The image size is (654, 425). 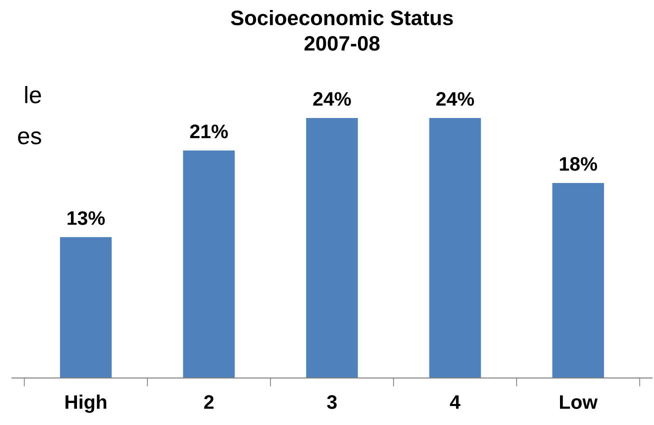 What do you see at coordinates (579, 164) in the screenshot?
I see `data-label: 18%` at bounding box center [579, 164].